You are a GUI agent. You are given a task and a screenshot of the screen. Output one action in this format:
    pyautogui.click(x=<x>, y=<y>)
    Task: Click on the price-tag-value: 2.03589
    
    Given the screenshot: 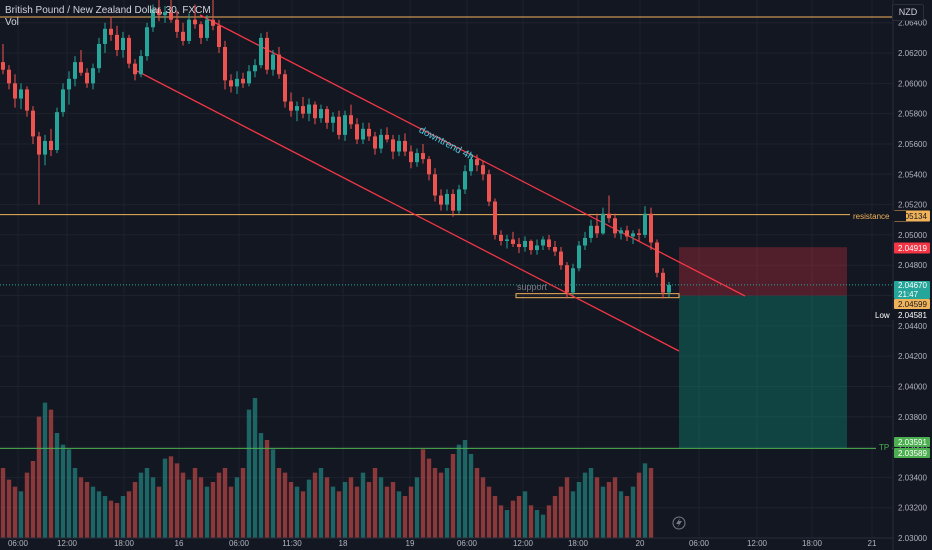 What is the action you would take?
    pyautogui.click(x=912, y=453)
    